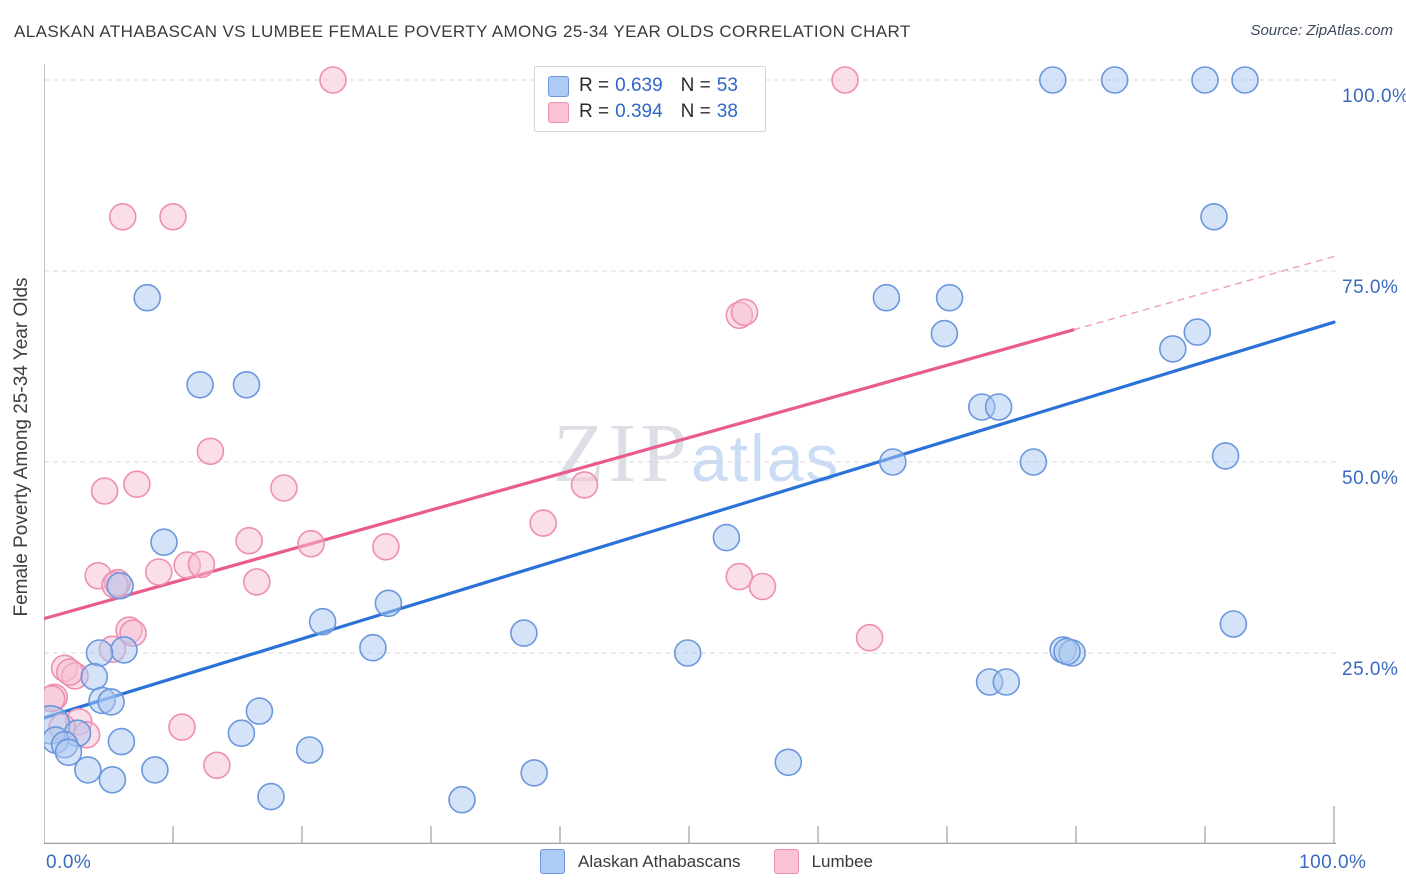 The height and width of the screenshot is (892, 1406). I want to click on legend-box: R = 0.639 N = 53 R = 0.394 N = 38, so click(650, 99).